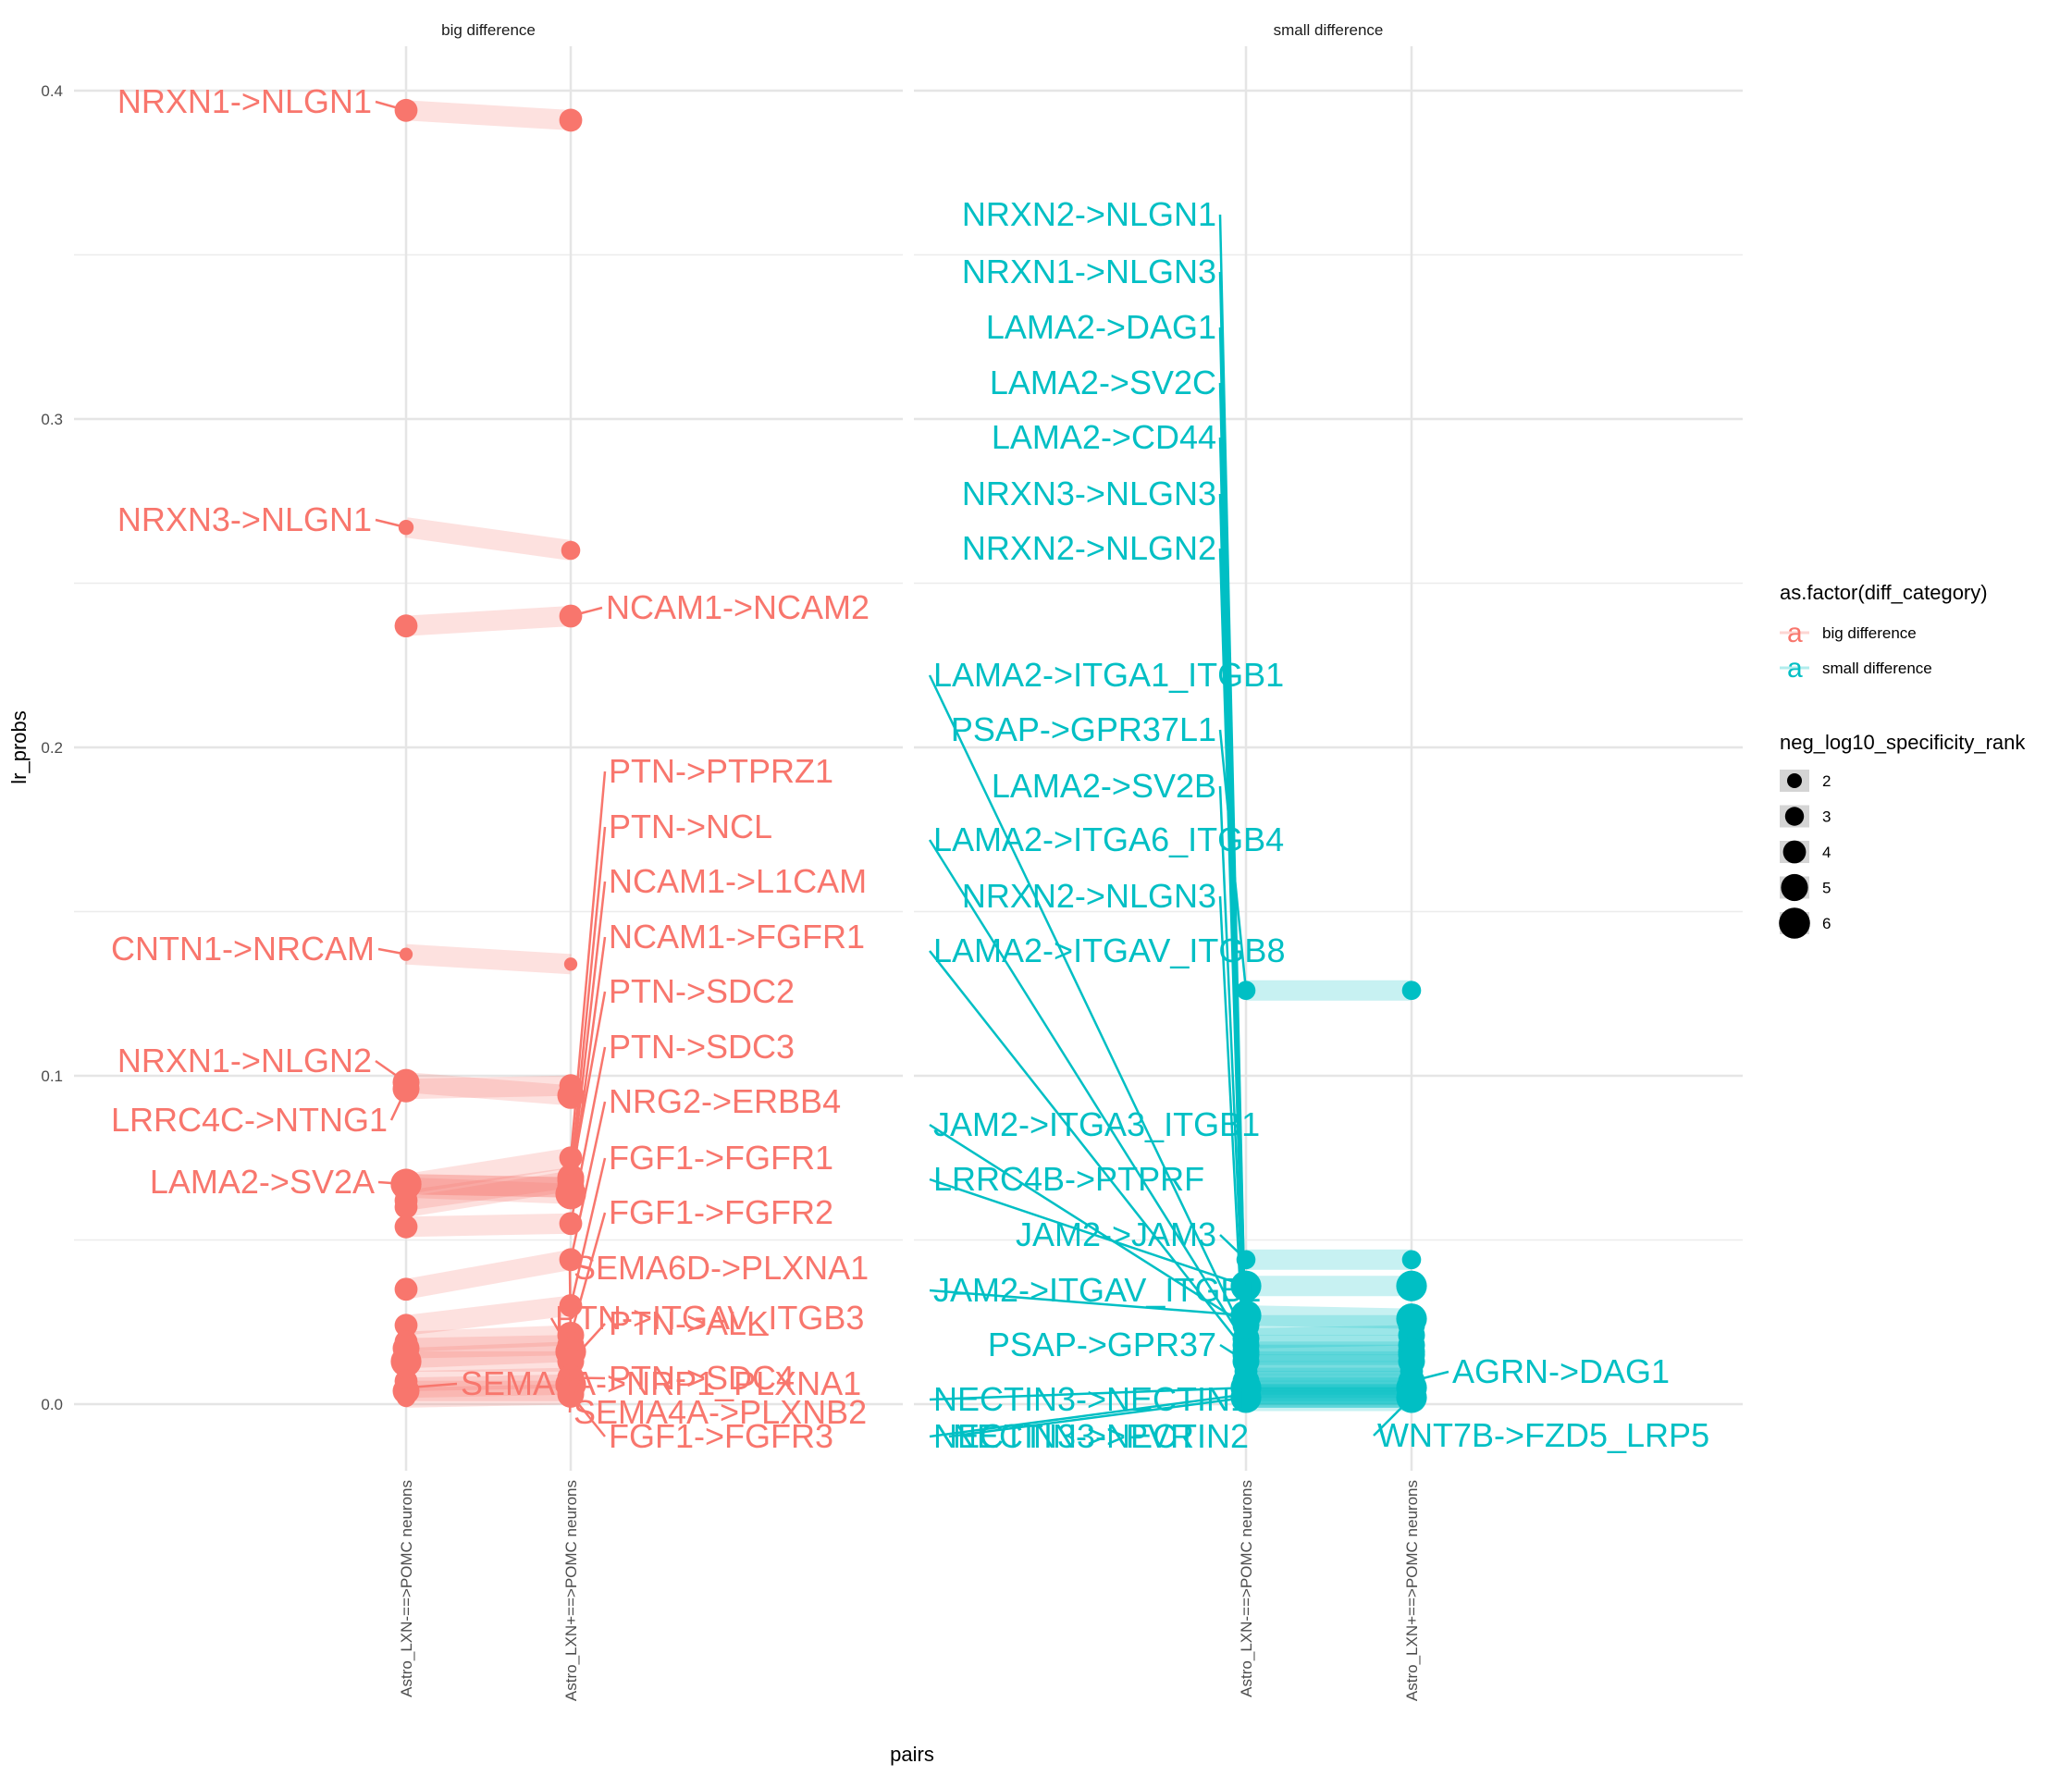 The image size is (2072, 1776). What do you see at coordinates (19, 747) in the screenshot?
I see `y-axis-title: lr_probs` at bounding box center [19, 747].